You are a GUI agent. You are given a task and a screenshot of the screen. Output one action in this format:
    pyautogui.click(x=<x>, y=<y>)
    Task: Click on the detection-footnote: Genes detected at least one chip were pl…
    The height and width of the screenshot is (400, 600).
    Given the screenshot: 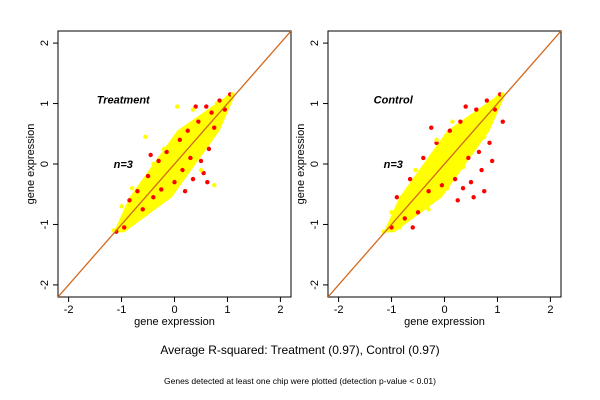 What is the action you would take?
    pyautogui.click(x=300, y=381)
    